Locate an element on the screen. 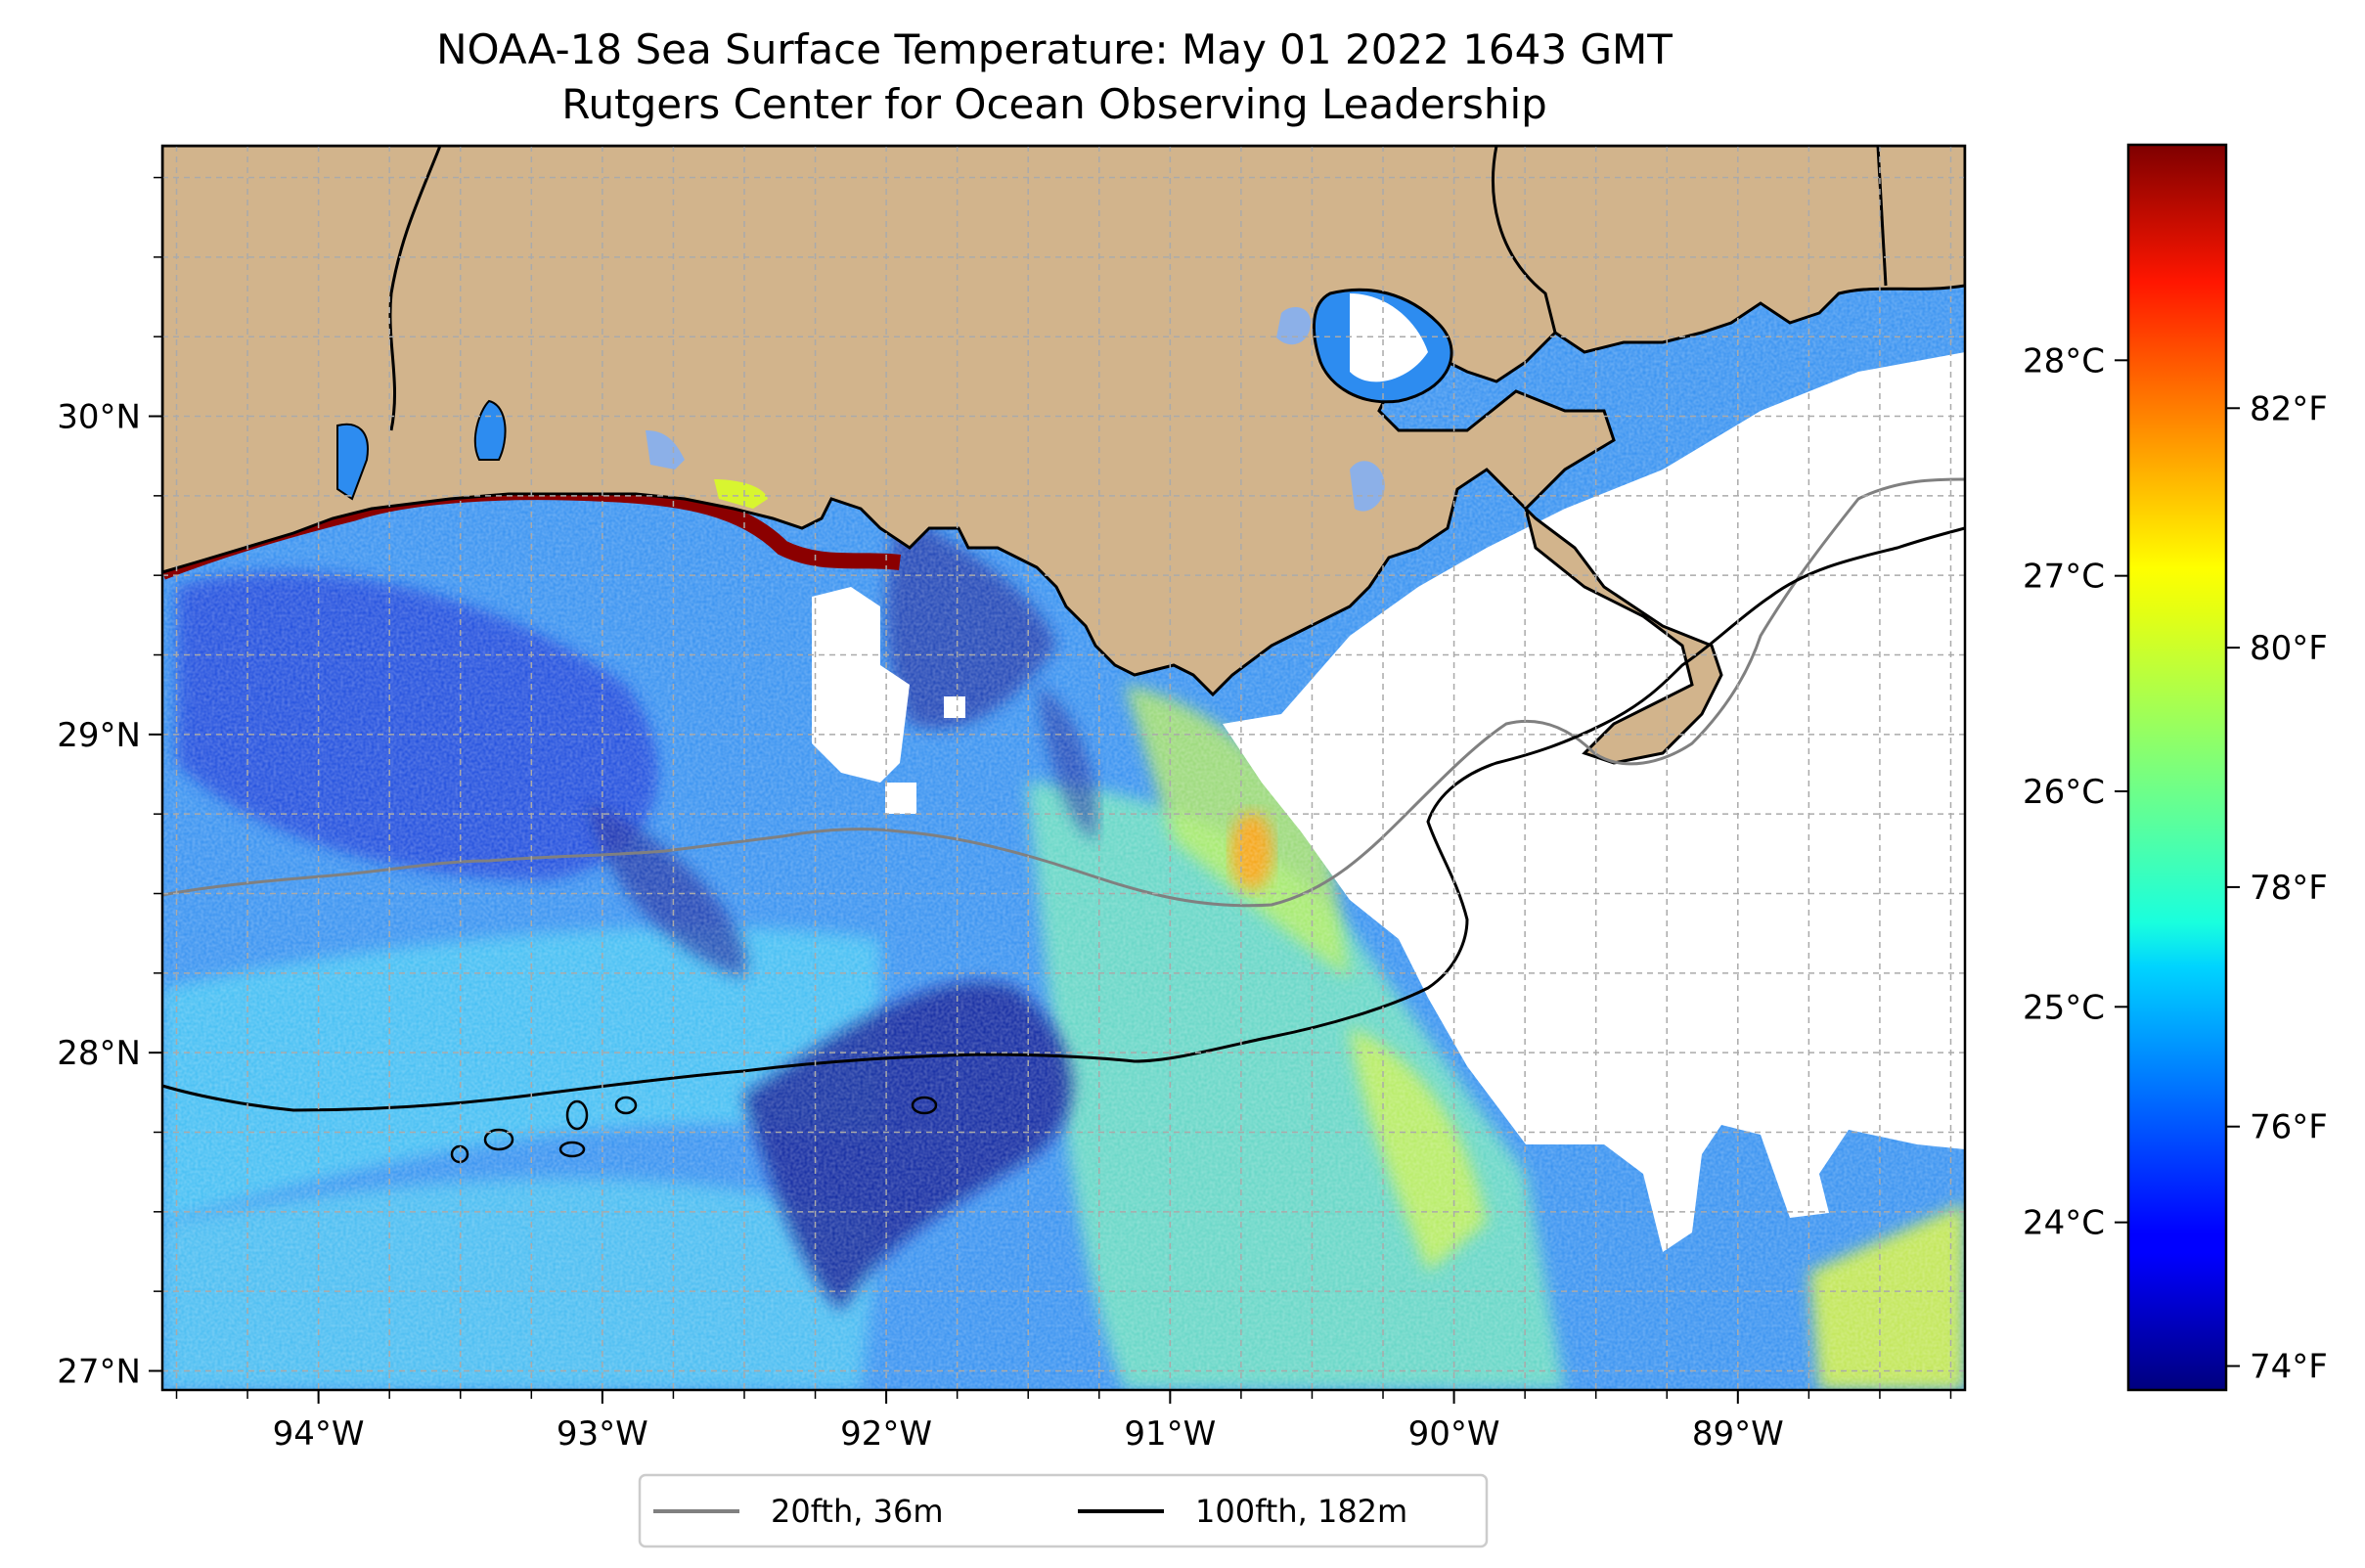 Image resolution: width=2365 pixels, height=1568 pixels. colorbar-frame is located at coordinates (2177, 767).